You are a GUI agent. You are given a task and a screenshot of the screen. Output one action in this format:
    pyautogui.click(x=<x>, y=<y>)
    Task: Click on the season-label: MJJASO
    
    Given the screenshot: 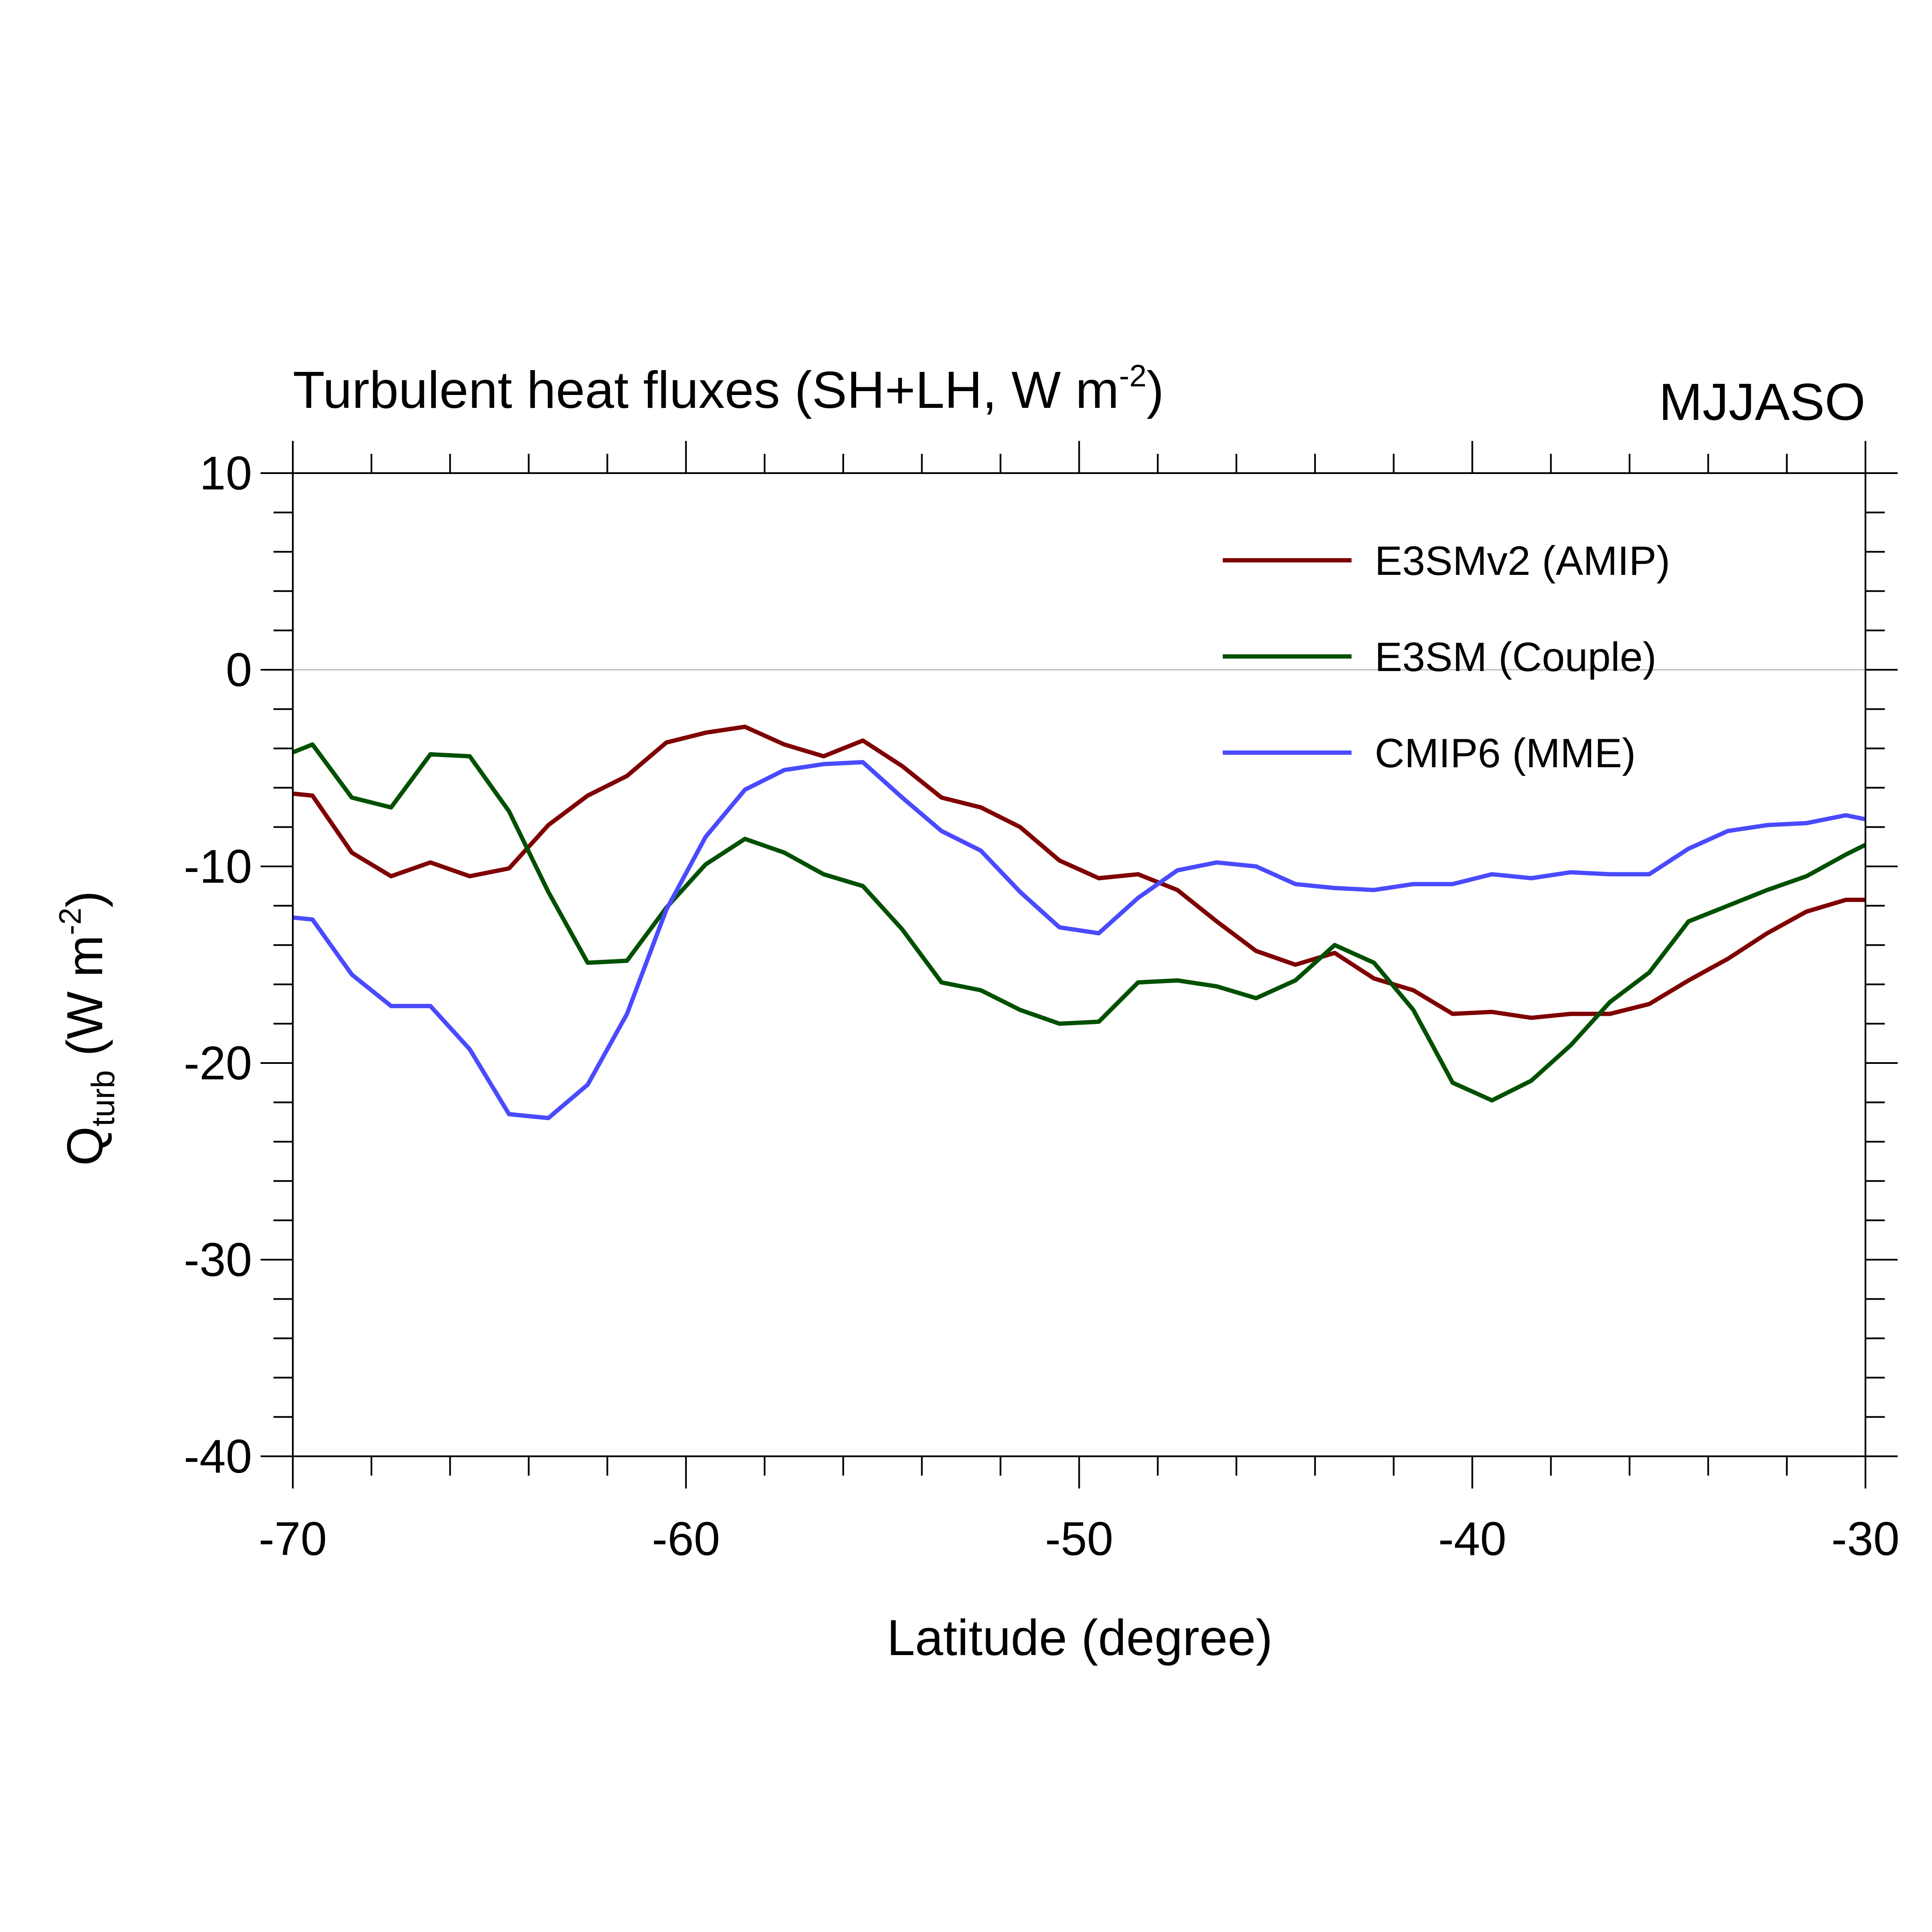 What is the action you would take?
    pyautogui.click(x=1762, y=402)
    